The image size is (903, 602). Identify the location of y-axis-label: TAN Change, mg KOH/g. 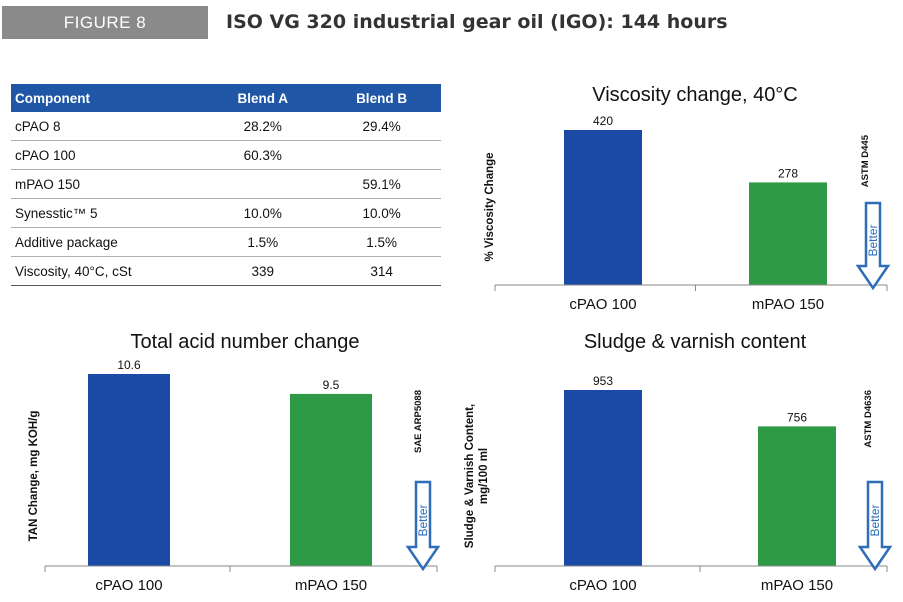
(34, 476).